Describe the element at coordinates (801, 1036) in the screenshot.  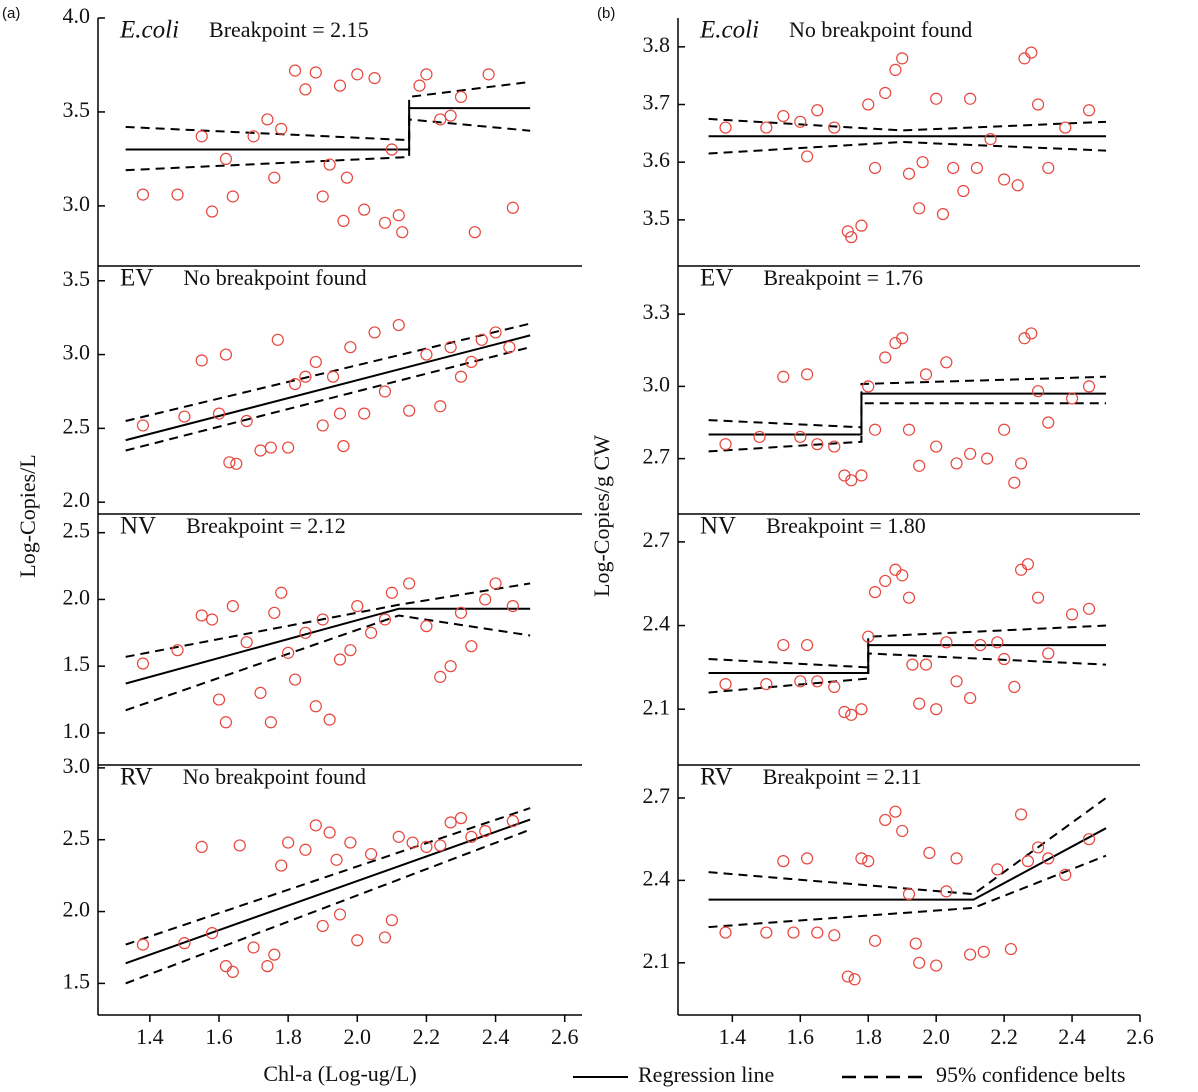
I see `x-tick-label: 1.6` at that location.